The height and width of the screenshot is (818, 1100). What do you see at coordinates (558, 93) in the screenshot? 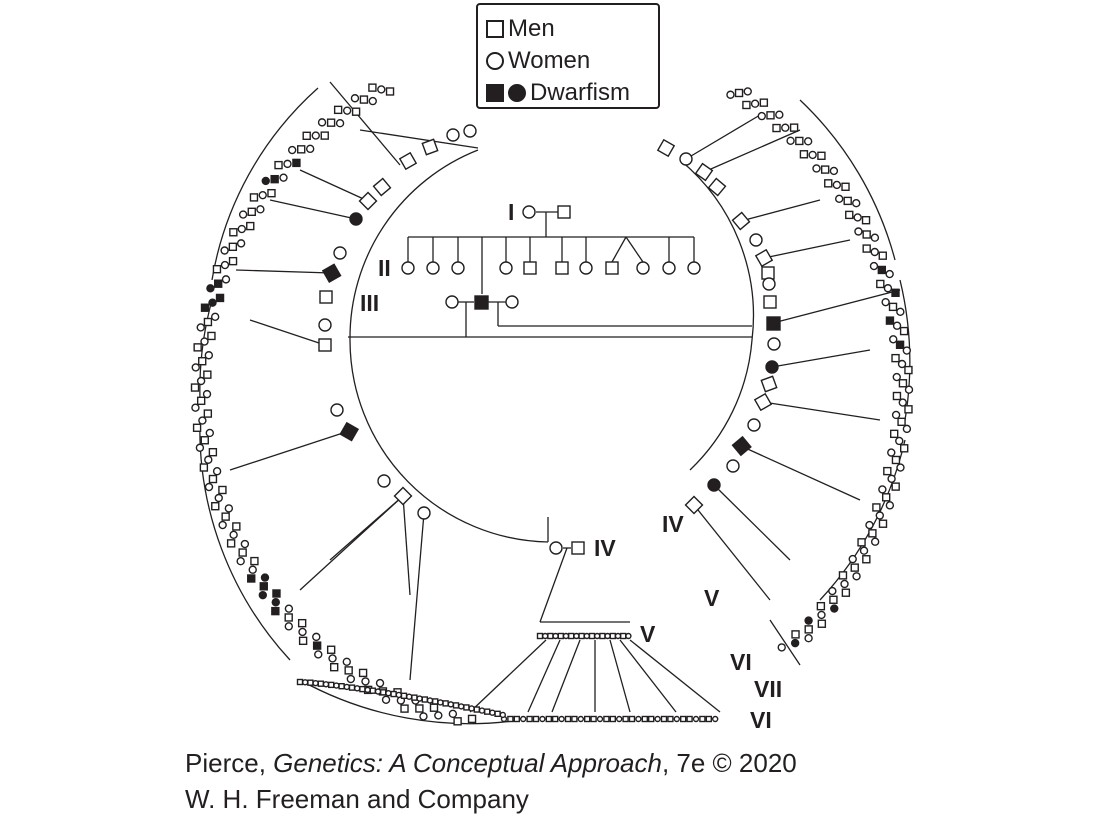
I see `legend-dwarfism: Dwarfism` at bounding box center [558, 93].